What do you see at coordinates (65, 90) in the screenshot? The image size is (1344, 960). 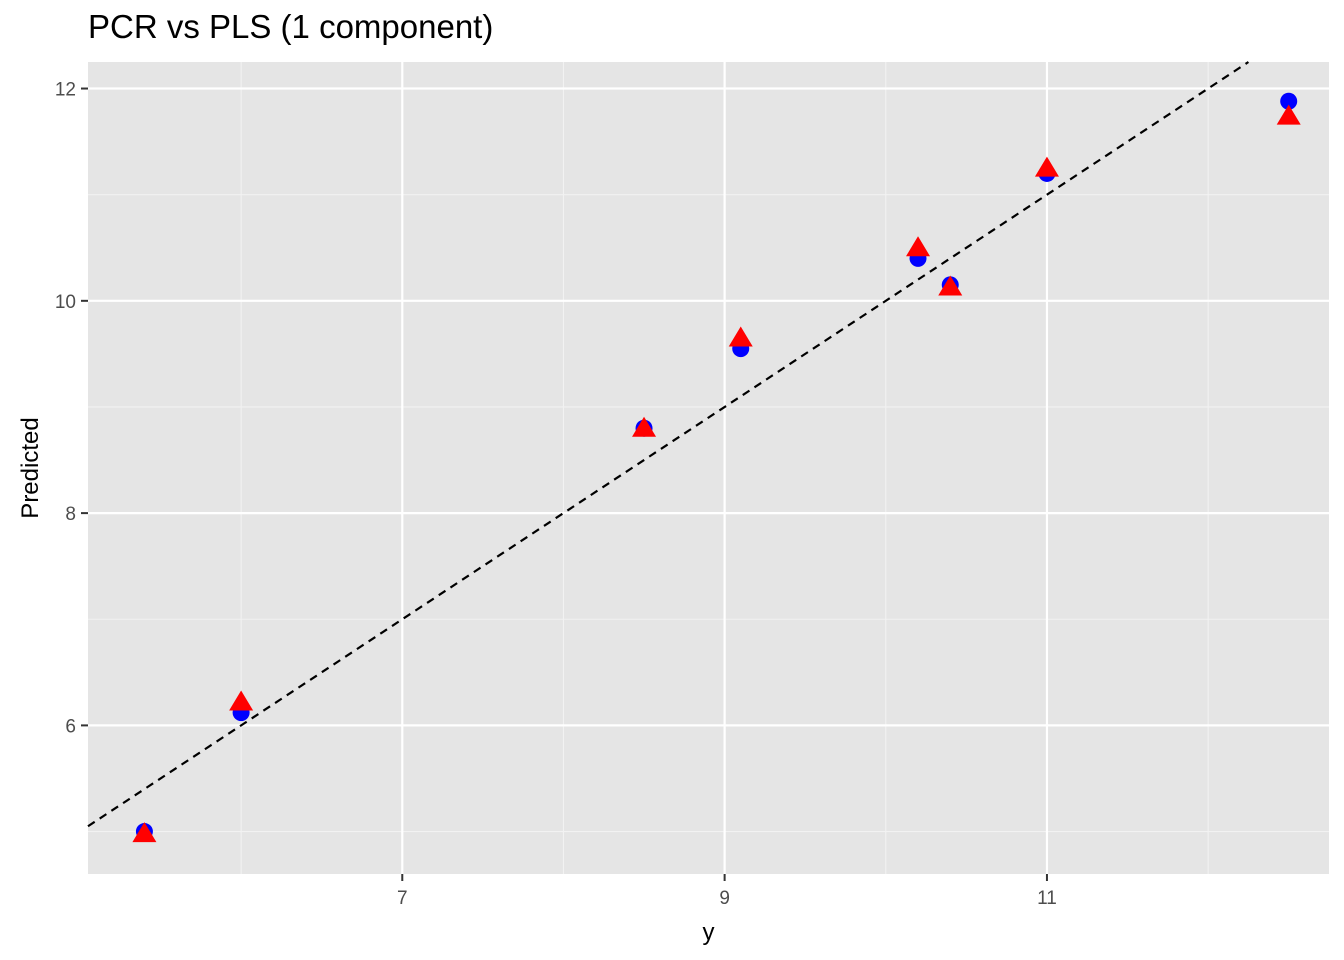 I see `y-tick-label: 12` at bounding box center [65, 90].